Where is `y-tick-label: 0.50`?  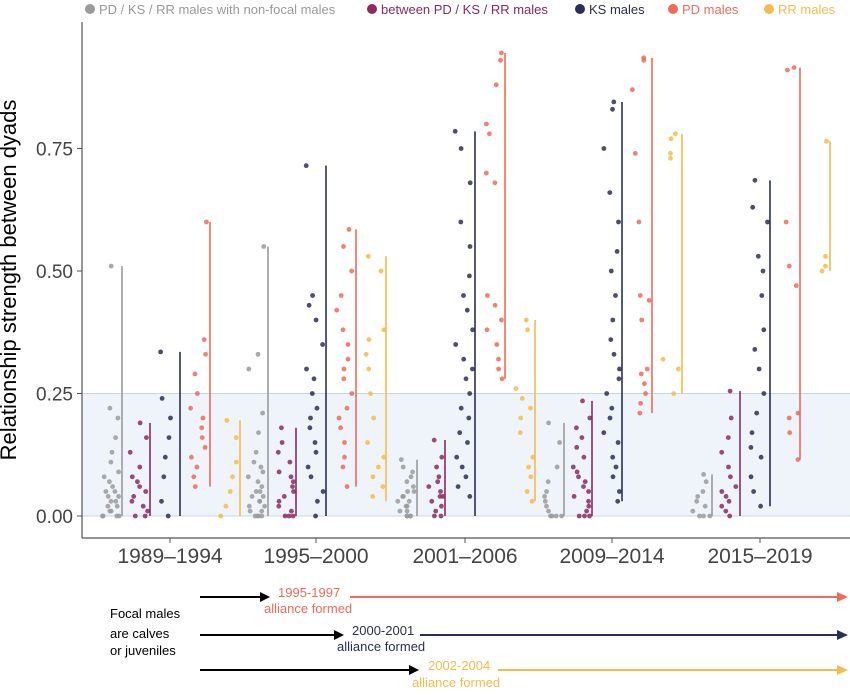
y-tick-label: 0.50 is located at coordinates (54, 272).